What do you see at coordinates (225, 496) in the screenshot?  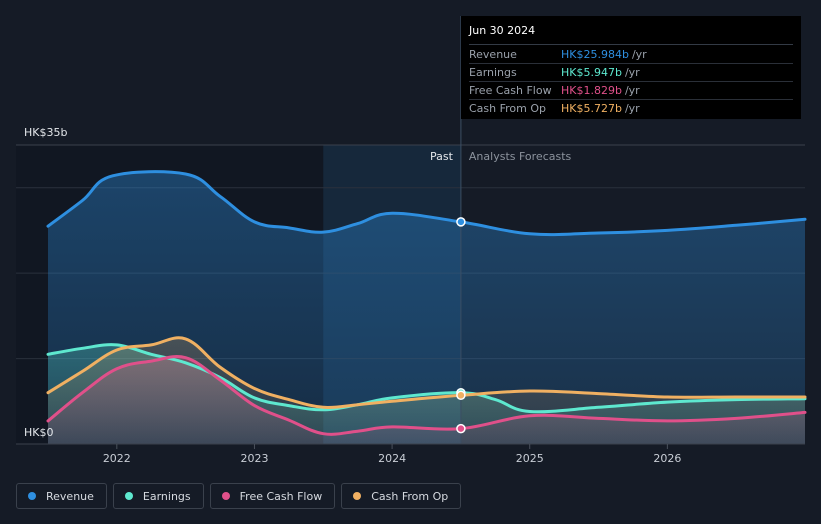 I see `free-cash-flow-dot-icon` at bounding box center [225, 496].